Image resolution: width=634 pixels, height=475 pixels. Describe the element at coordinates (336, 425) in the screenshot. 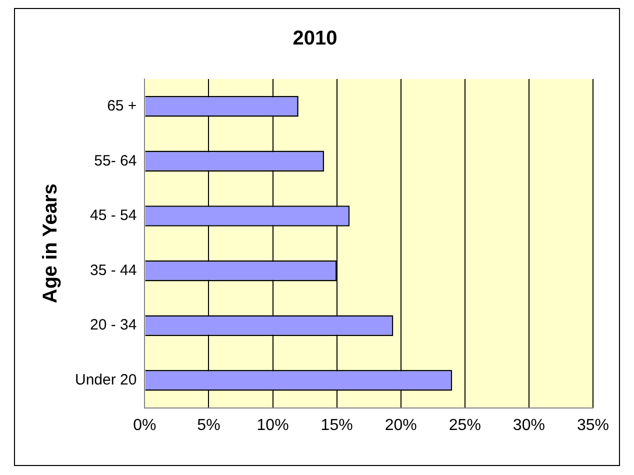

I see `x-tick-label: 15%` at that location.